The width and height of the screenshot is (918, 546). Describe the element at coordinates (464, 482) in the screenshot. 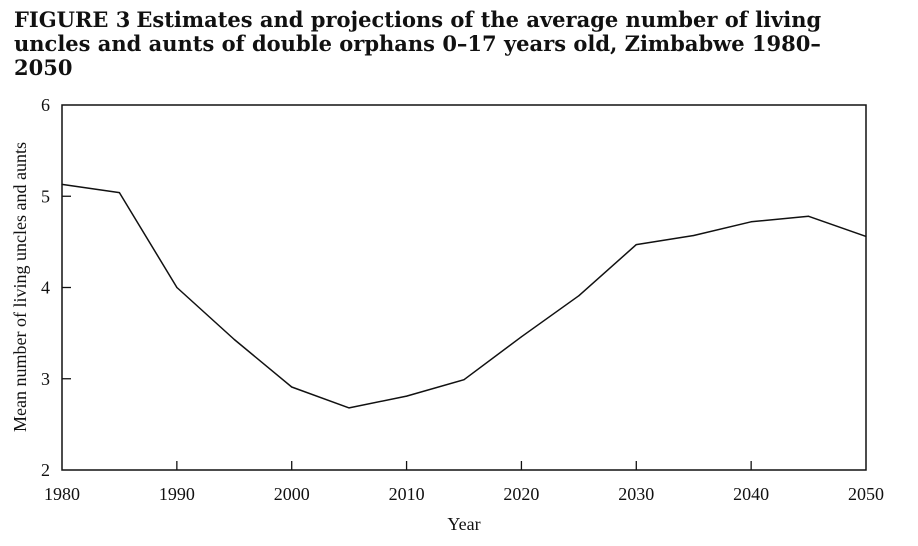

I see `x-axis-ticks: 1980 1990 2000 2010 2020 2030 2040 2050` at that location.